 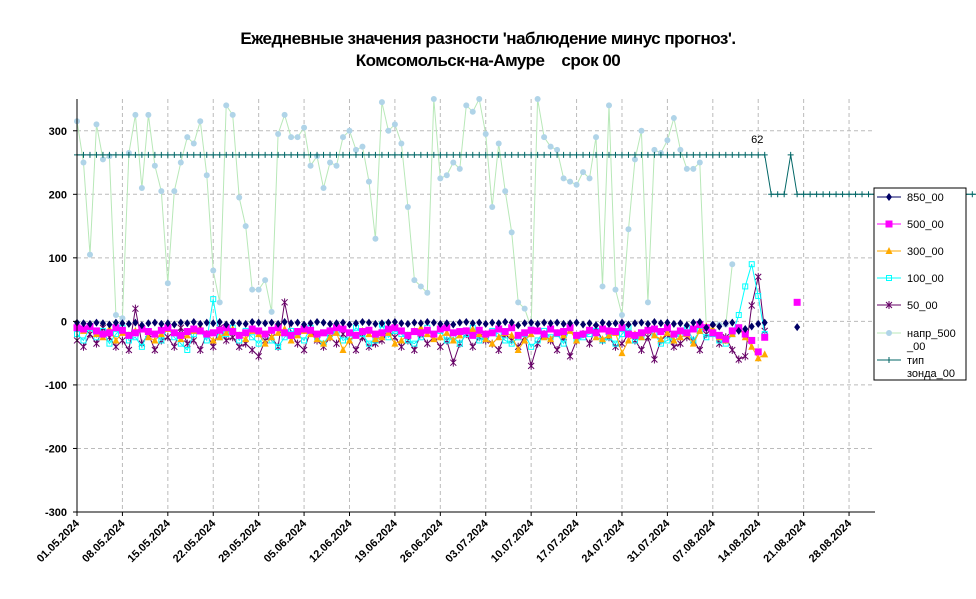 I want to click on legend-item: 100_00, so click(x=910, y=279).